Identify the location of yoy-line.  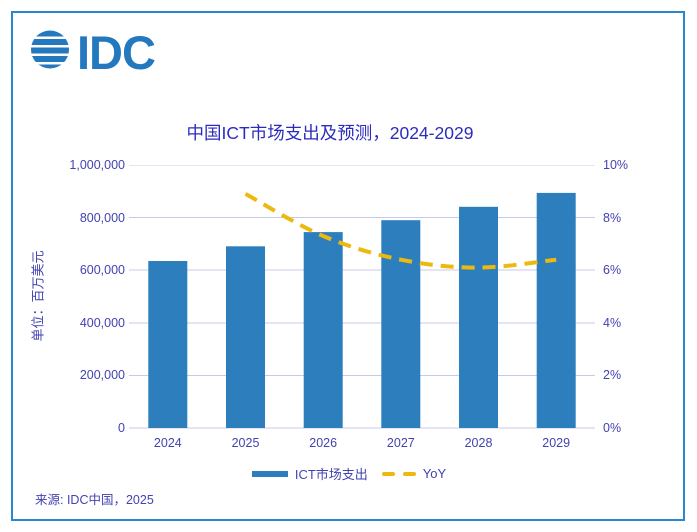
(400, 231).